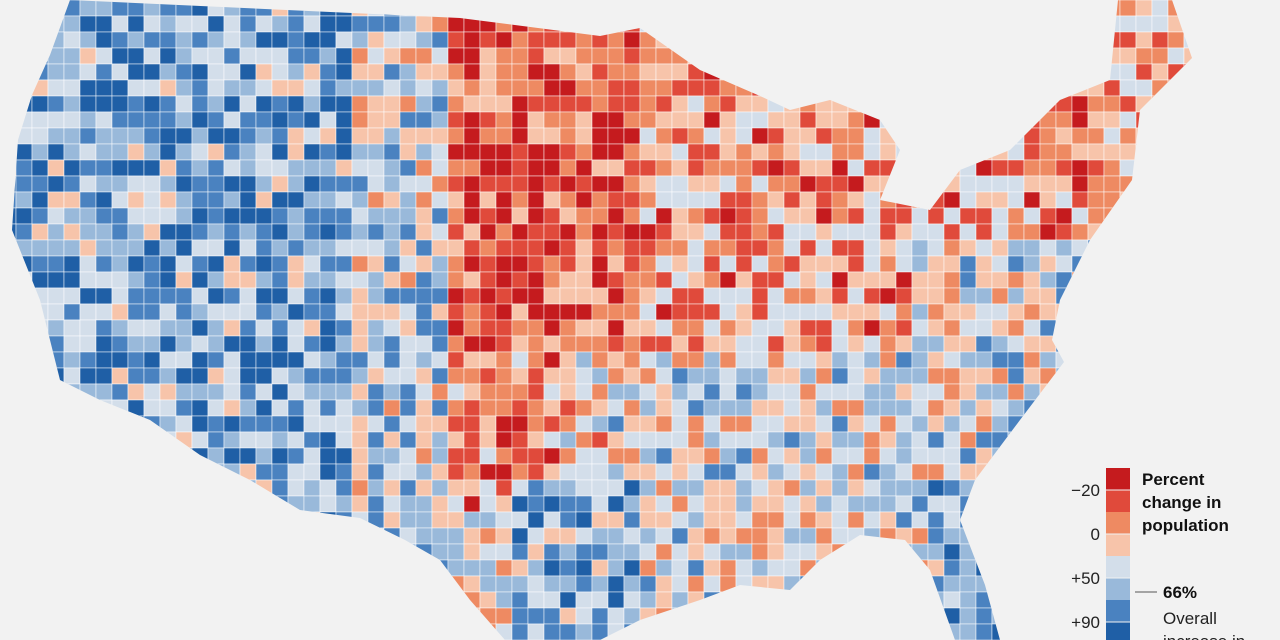  What do you see at coordinates (1204, 636) in the screenshot?
I see `marker-text: increase in` at bounding box center [1204, 636].